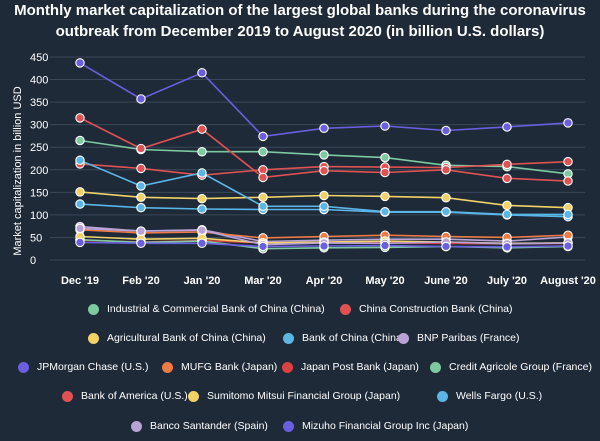 This screenshot has height=441, width=600. I want to click on legend-item: Bank of China (China), so click(344, 338).